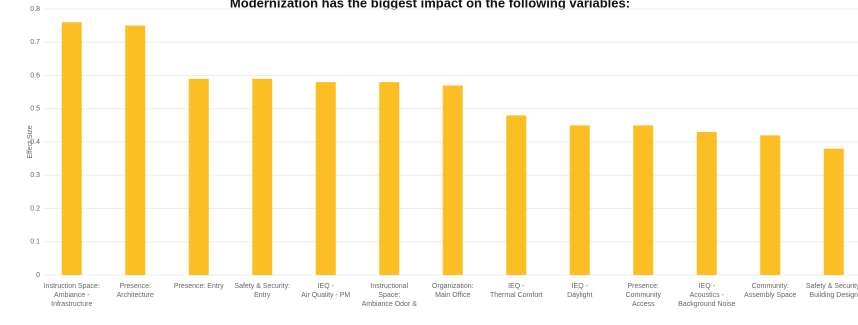  I want to click on y-tick-label: 0.3, so click(35, 175).